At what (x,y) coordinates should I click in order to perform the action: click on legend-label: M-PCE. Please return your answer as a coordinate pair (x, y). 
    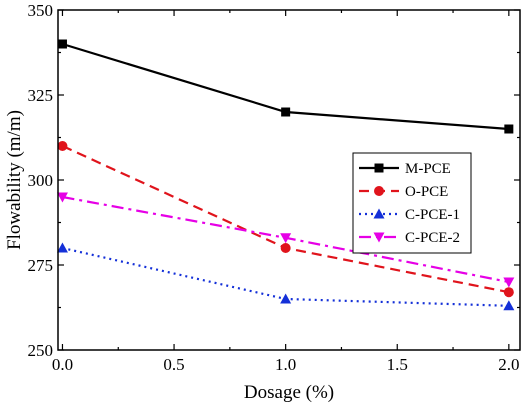
    Looking at the image, I should click on (428, 169).